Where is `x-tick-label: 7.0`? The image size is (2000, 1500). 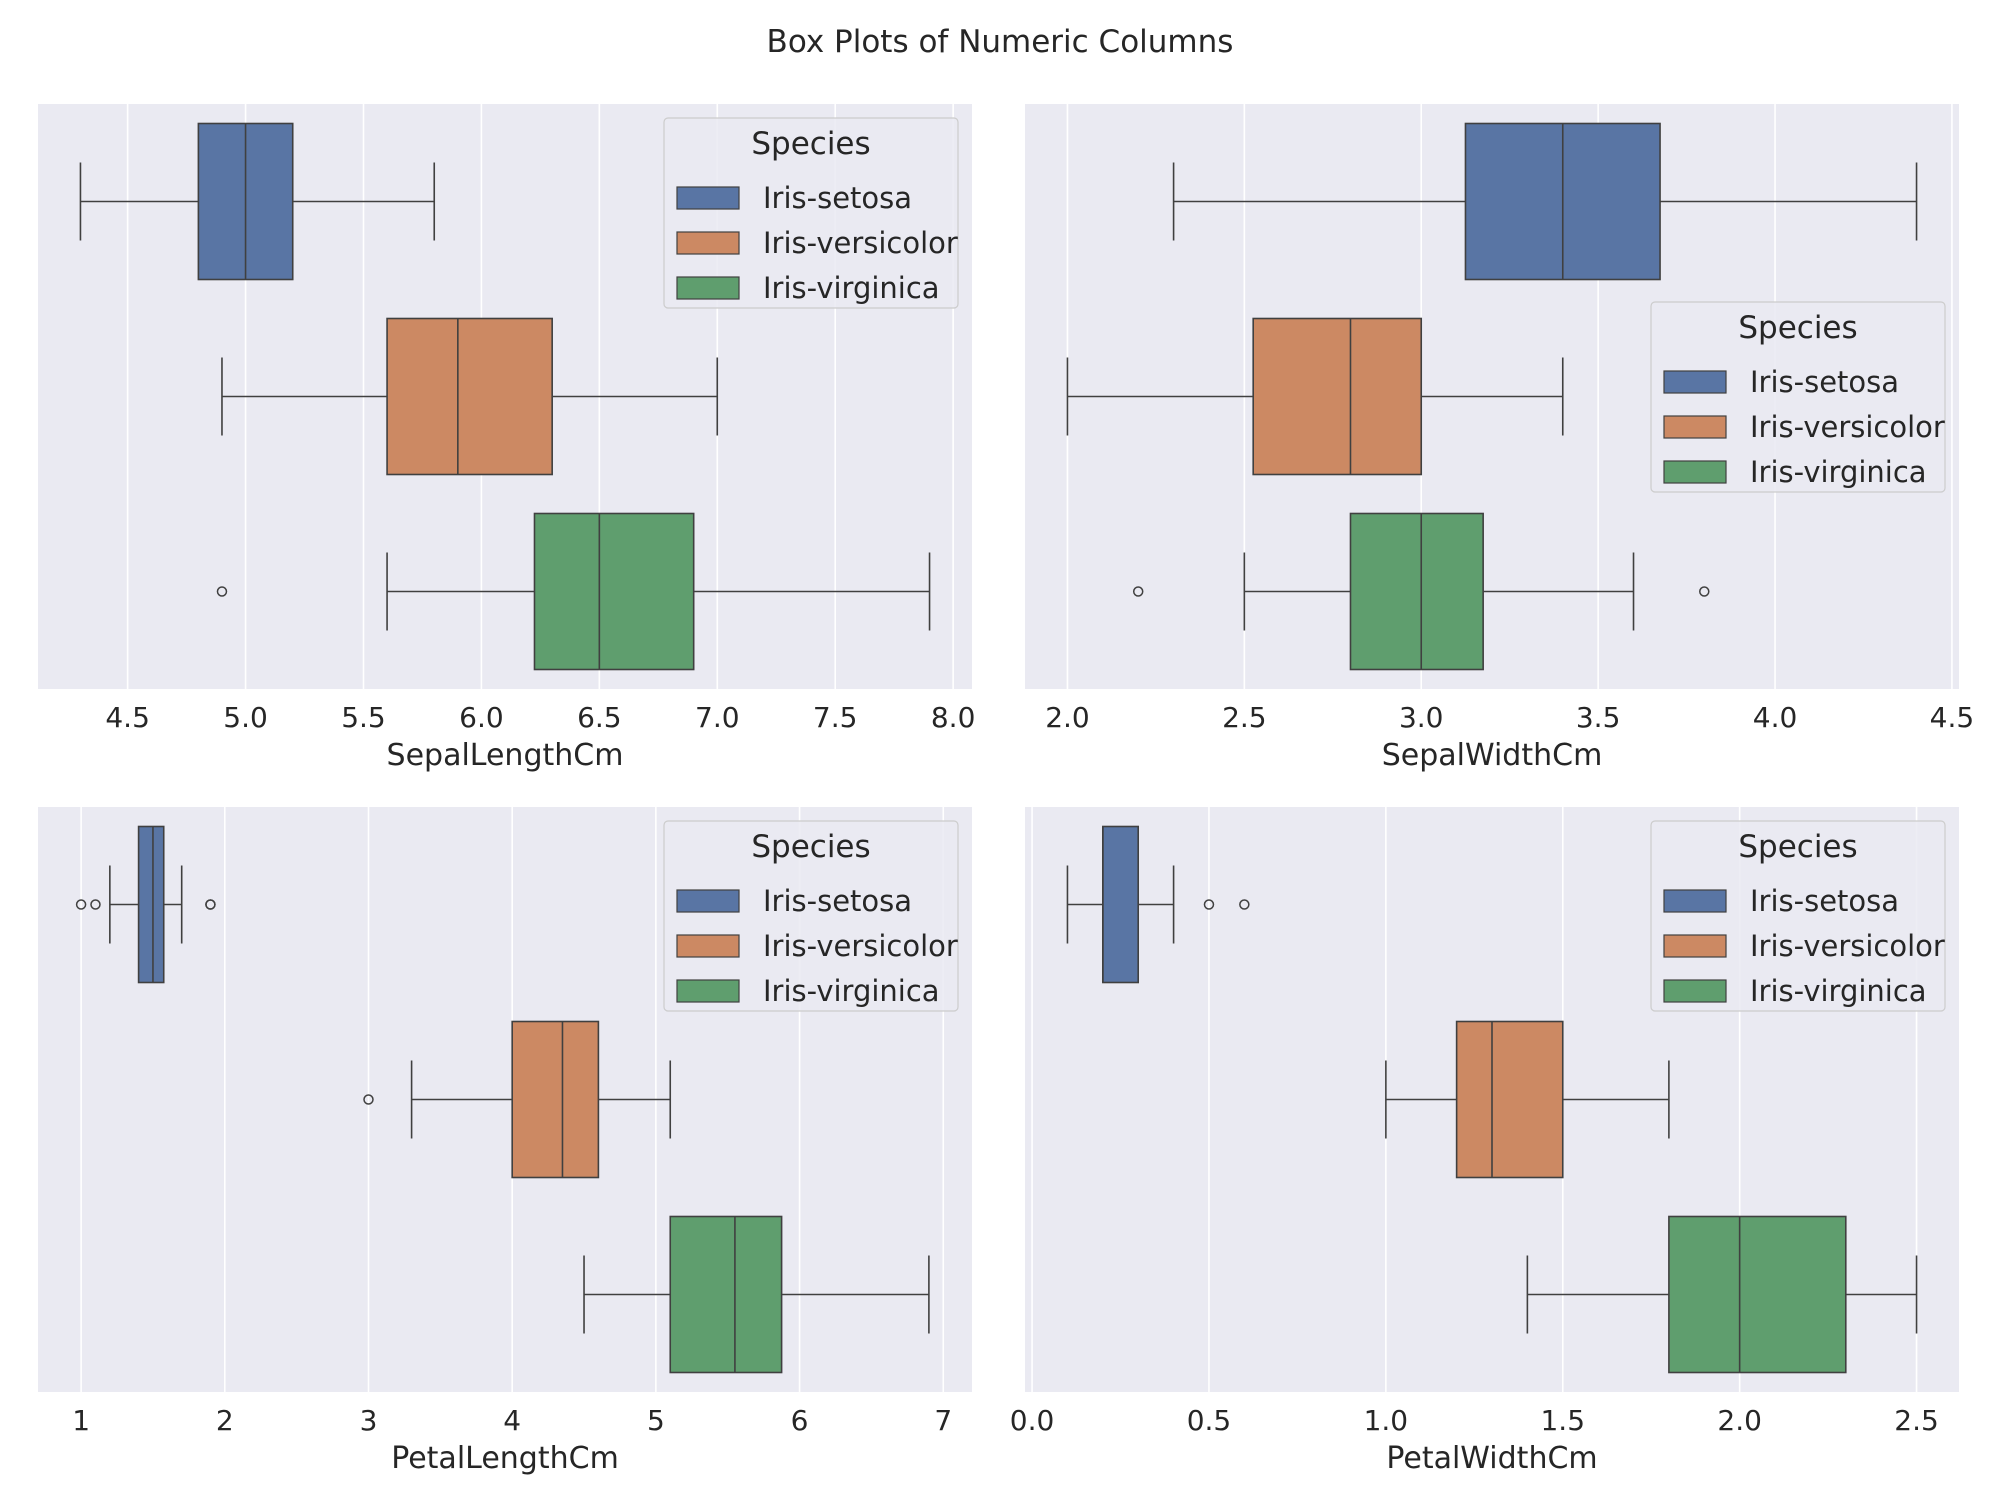
x-tick-label: 7.0 is located at coordinates (717, 717).